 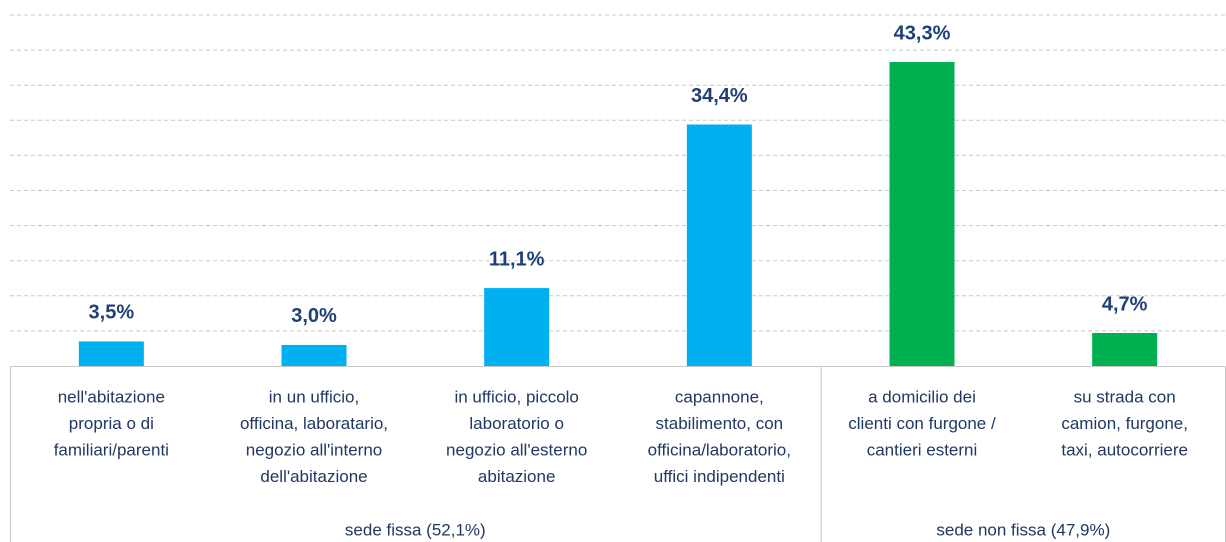 I want to click on x-tick-label: propria o di, so click(x=111, y=423).